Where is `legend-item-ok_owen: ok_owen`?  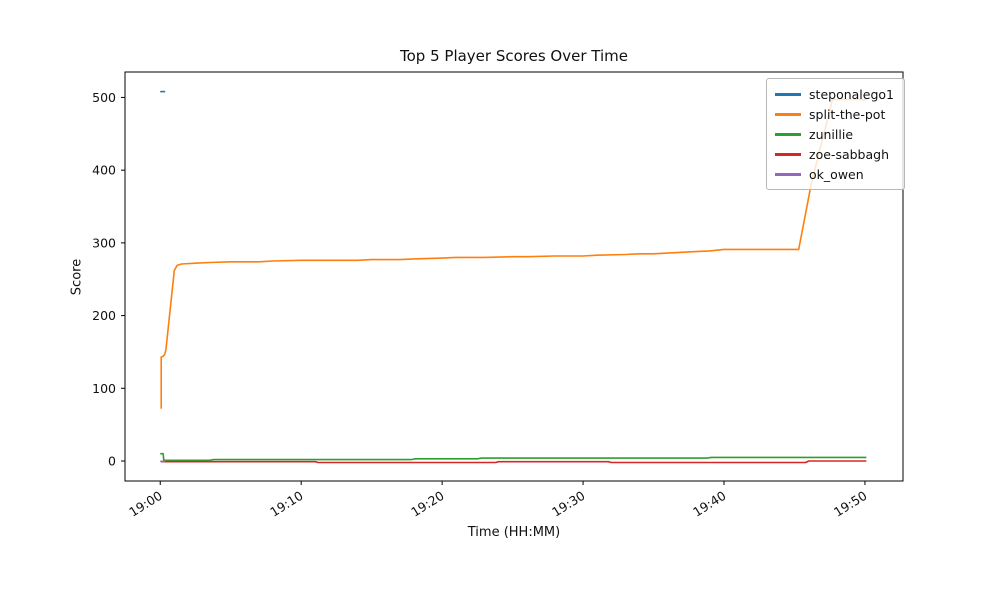
legend-item-ok_owen: ok_owen is located at coordinates (834, 174).